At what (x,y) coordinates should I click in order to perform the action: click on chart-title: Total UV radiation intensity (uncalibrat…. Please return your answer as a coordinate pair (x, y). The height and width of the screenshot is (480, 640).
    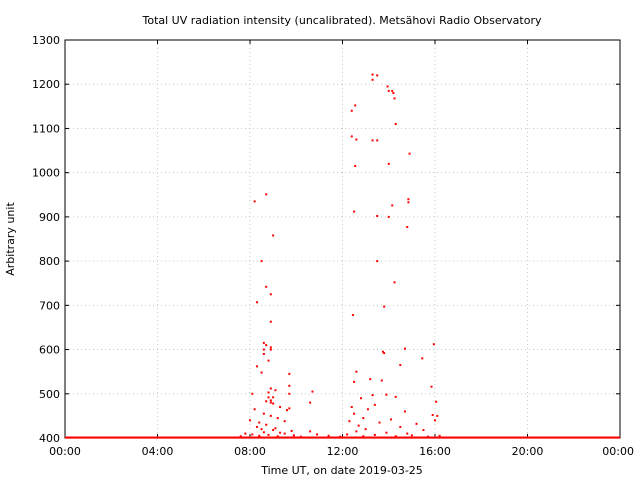
    Looking at the image, I should click on (342, 20).